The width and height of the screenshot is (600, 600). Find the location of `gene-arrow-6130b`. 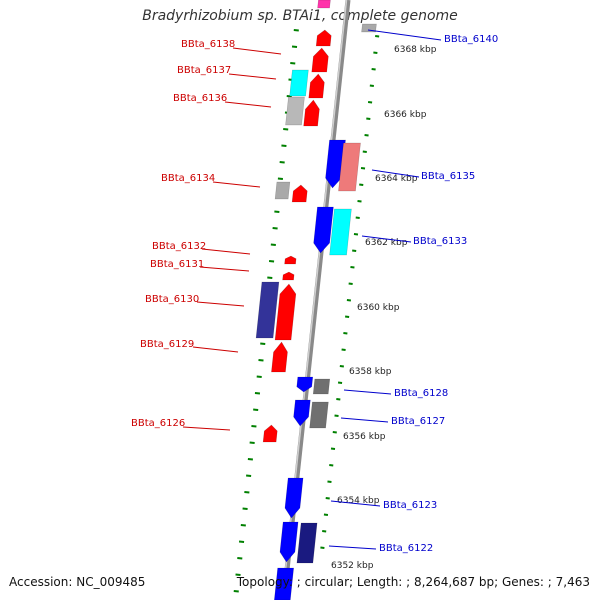

gene-arrow-6130b is located at coordinates (285, 312).